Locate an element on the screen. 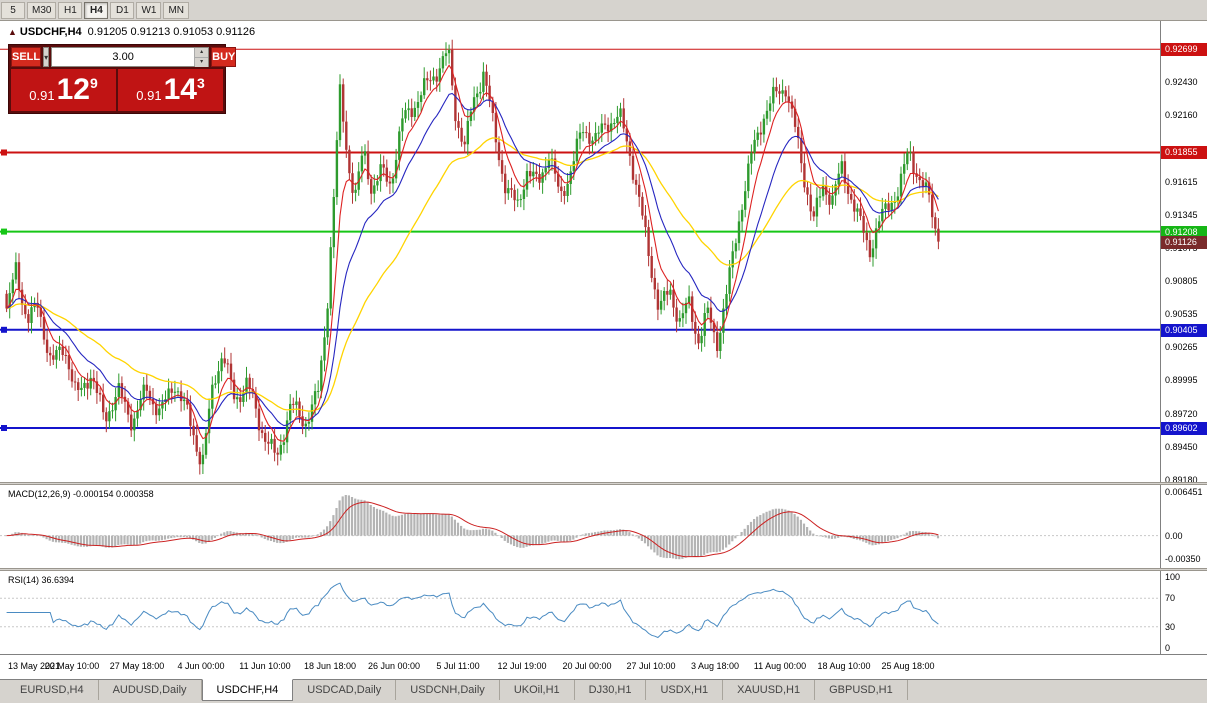  volume-input is located at coordinates (123, 57).